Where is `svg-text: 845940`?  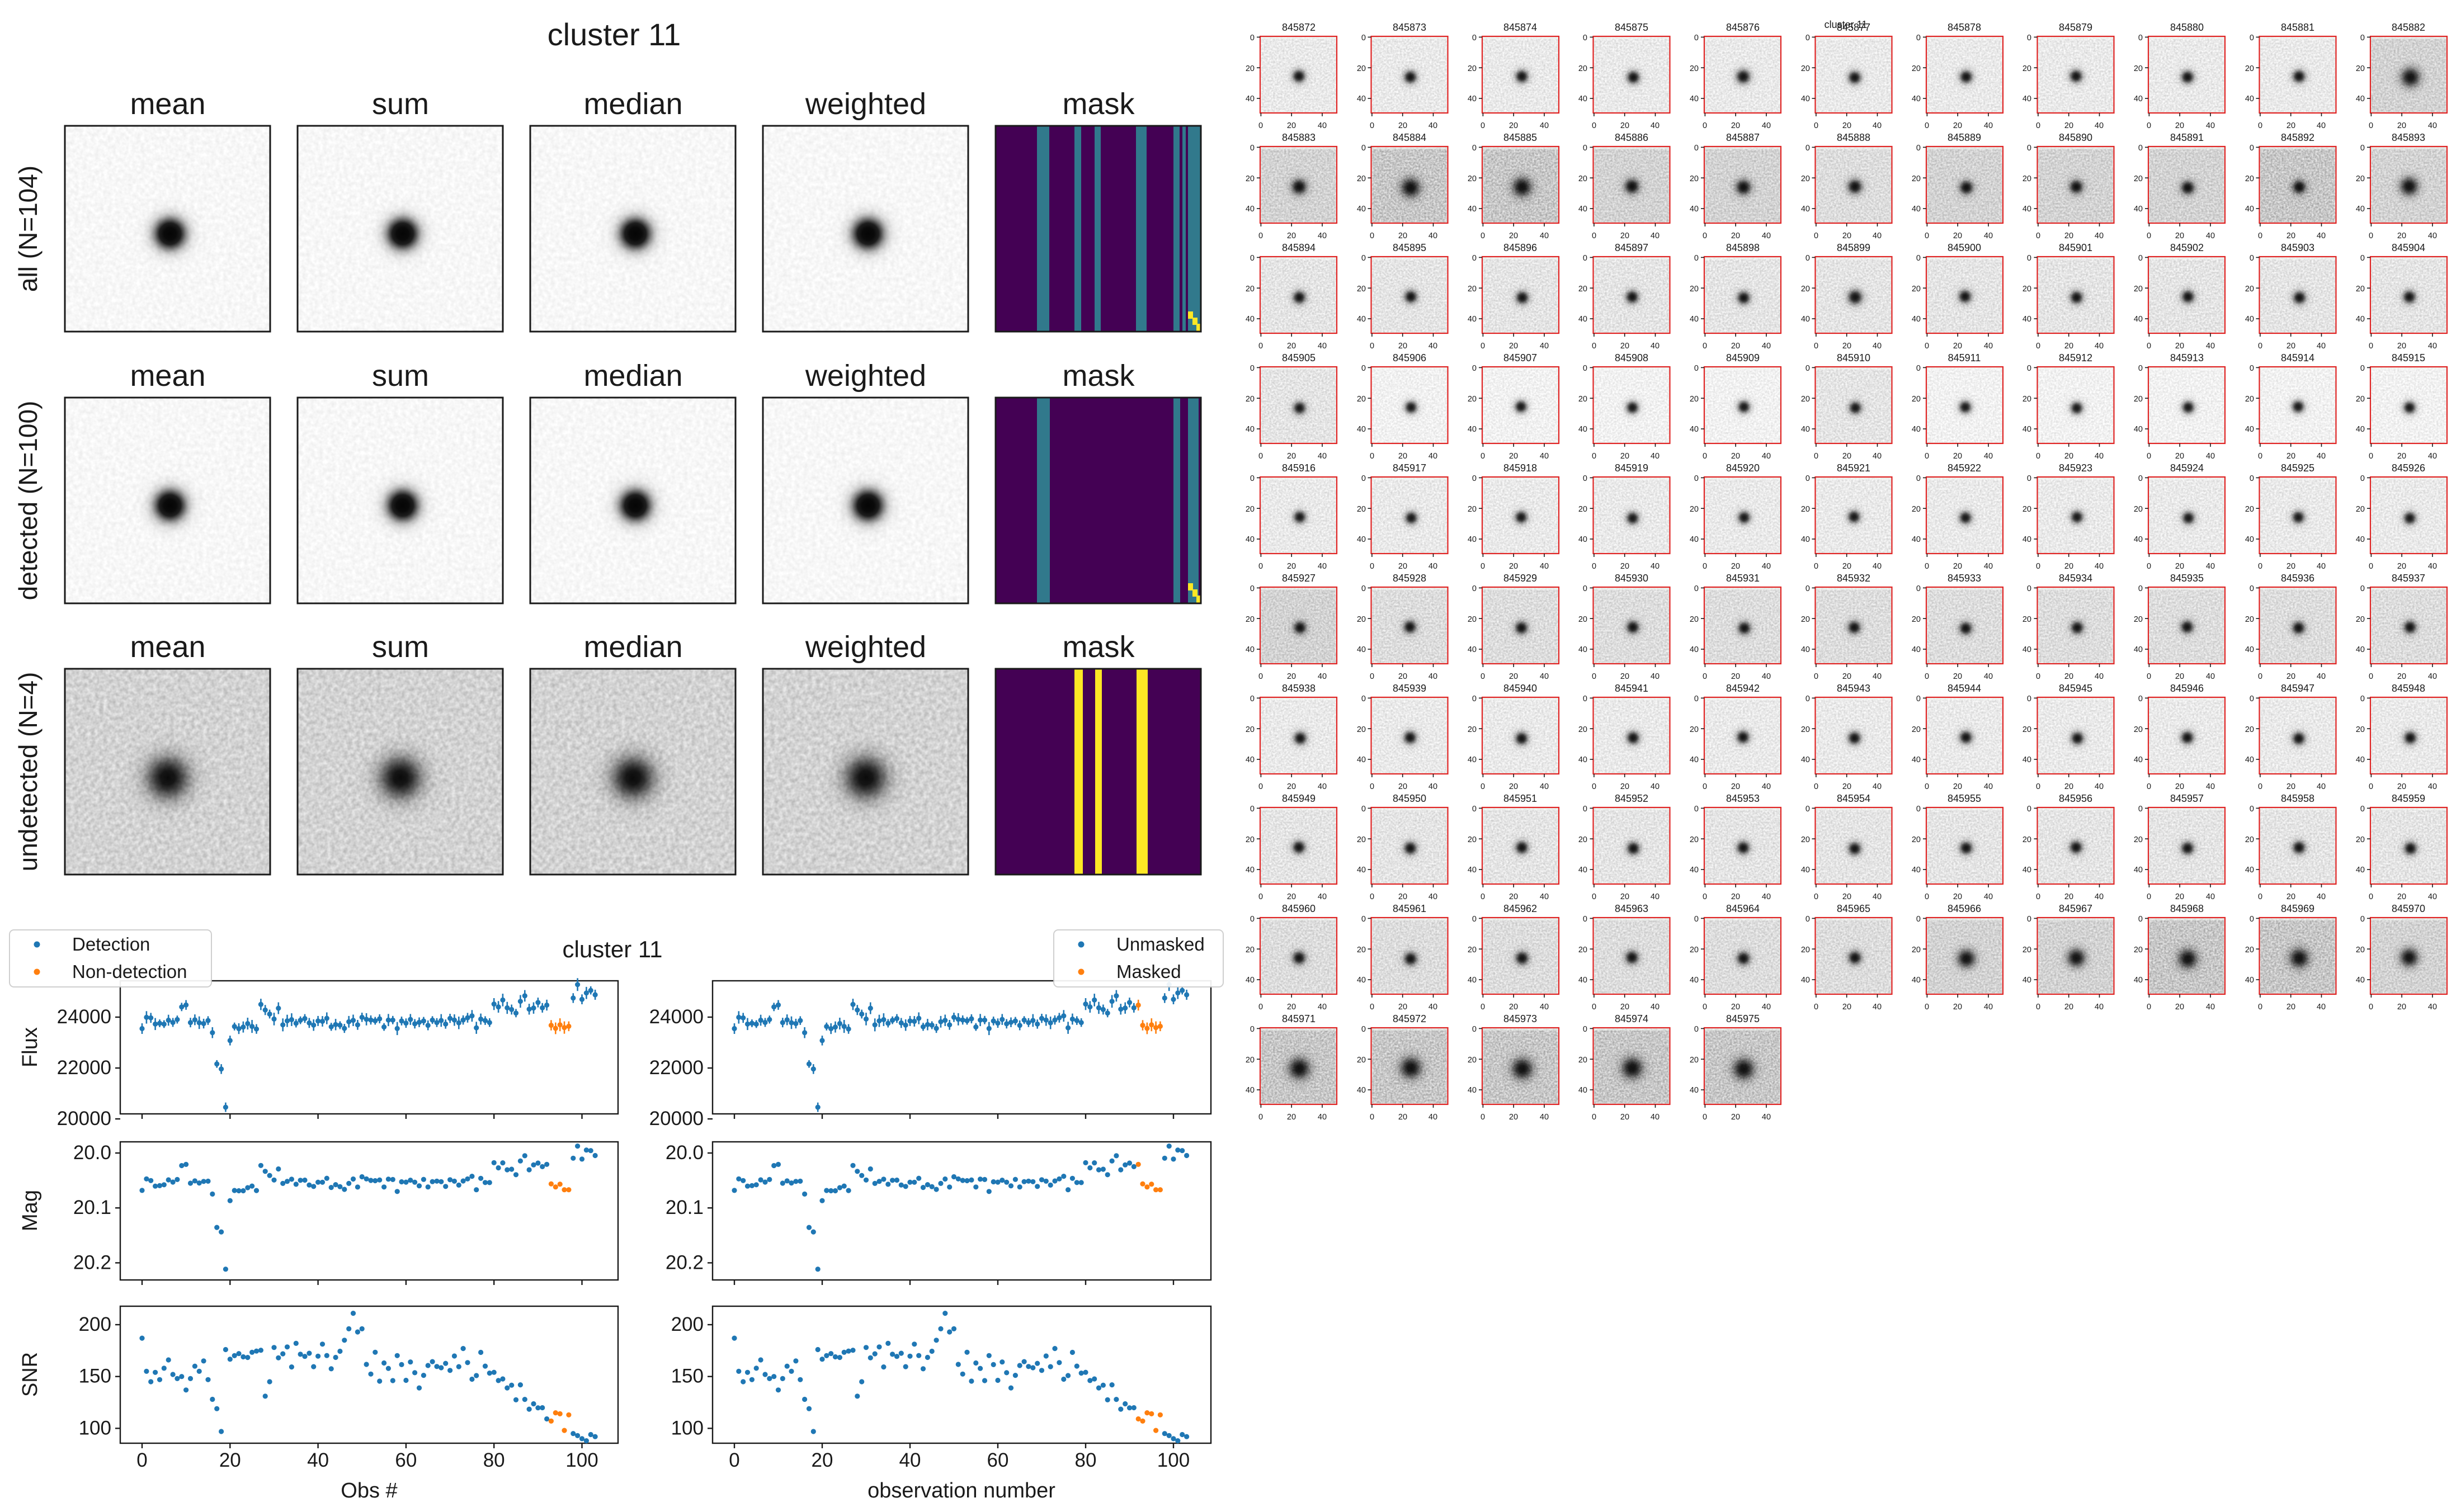 svg-text: 845940 is located at coordinates (1520, 688).